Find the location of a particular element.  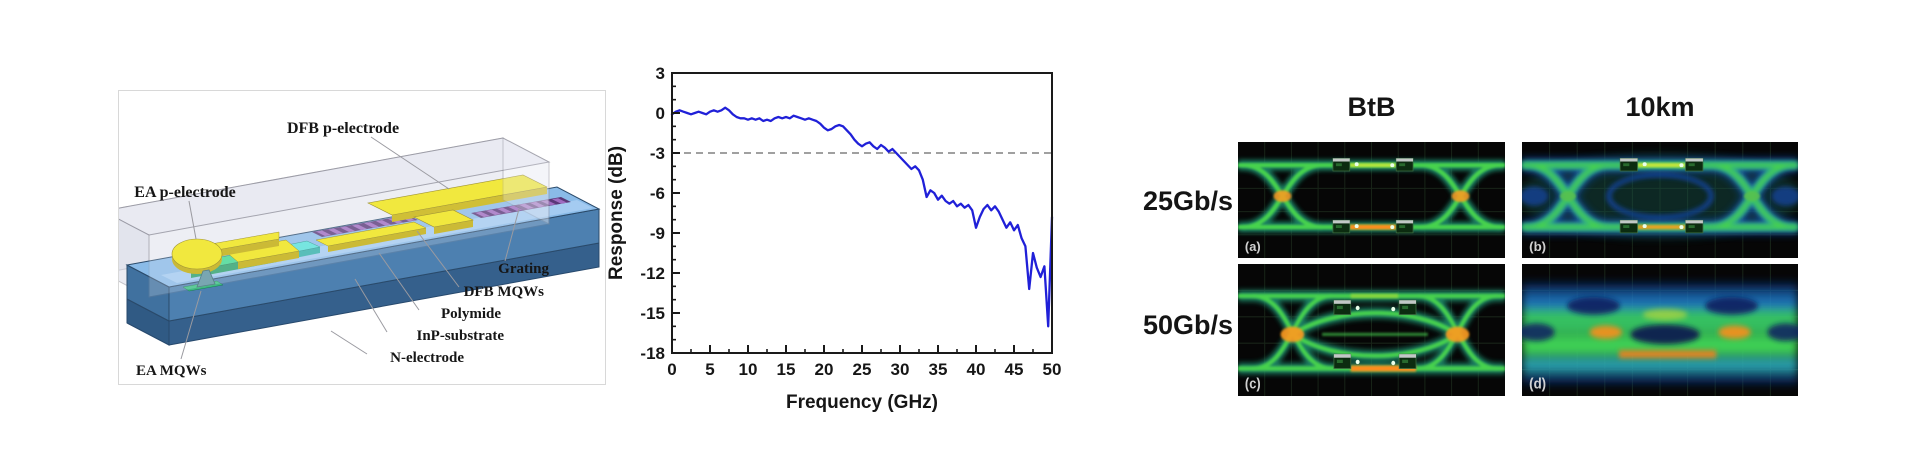

x-tick-label: 15 is located at coordinates (786, 369).